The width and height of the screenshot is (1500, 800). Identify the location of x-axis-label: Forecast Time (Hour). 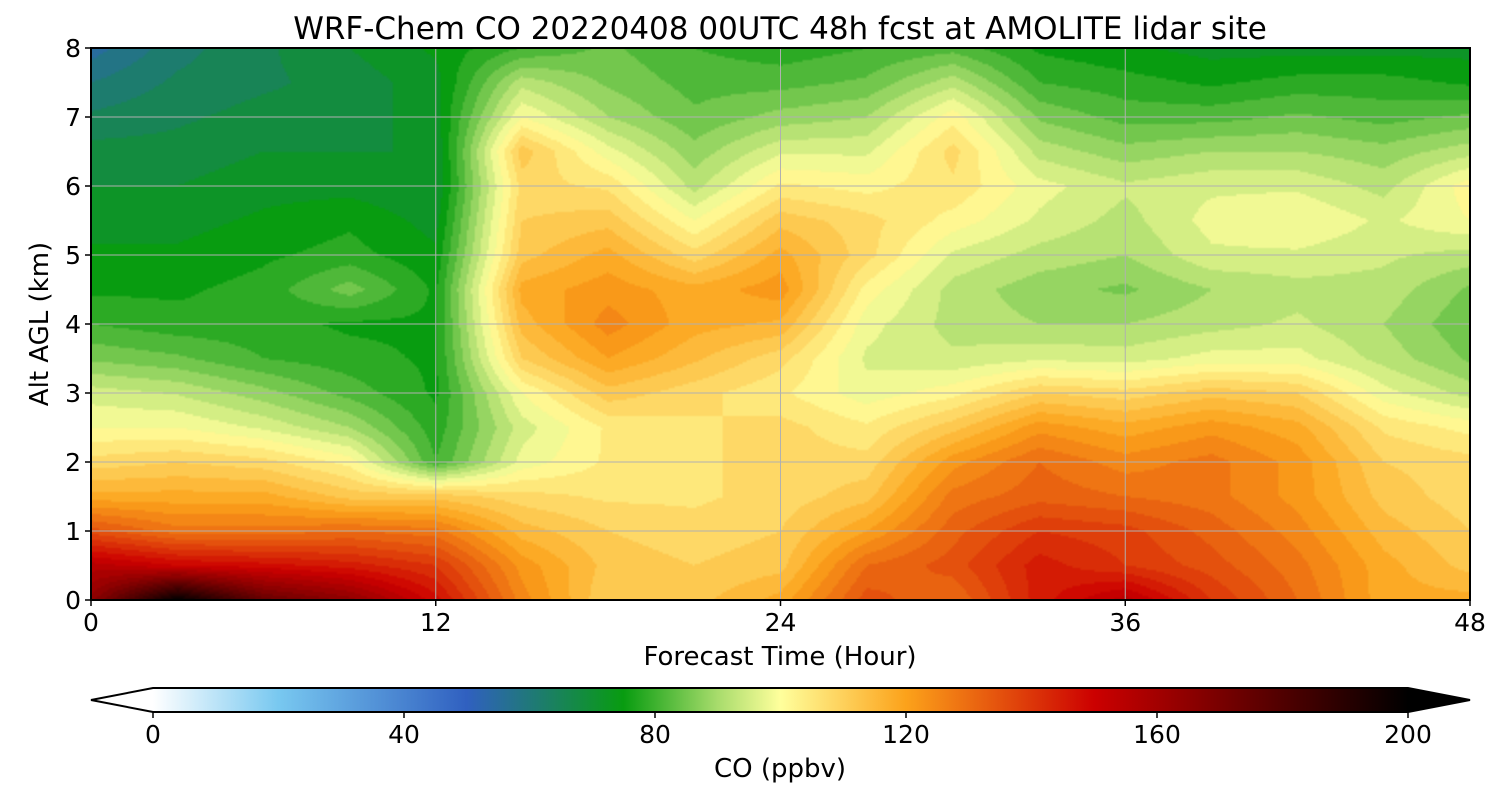
(779, 657).